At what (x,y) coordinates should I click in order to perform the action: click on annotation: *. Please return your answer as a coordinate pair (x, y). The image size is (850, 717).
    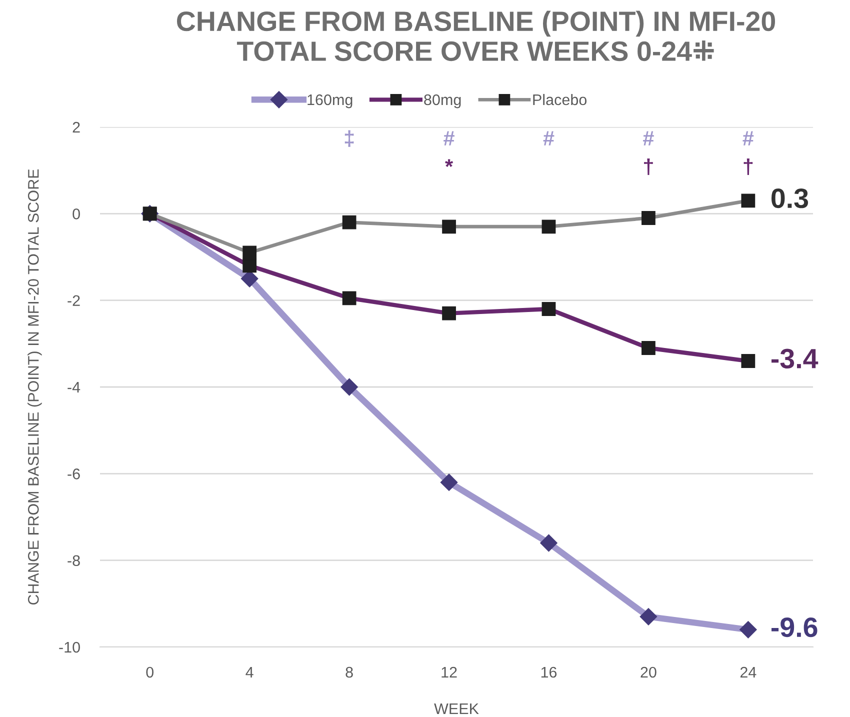
    Looking at the image, I should click on (449, 163).